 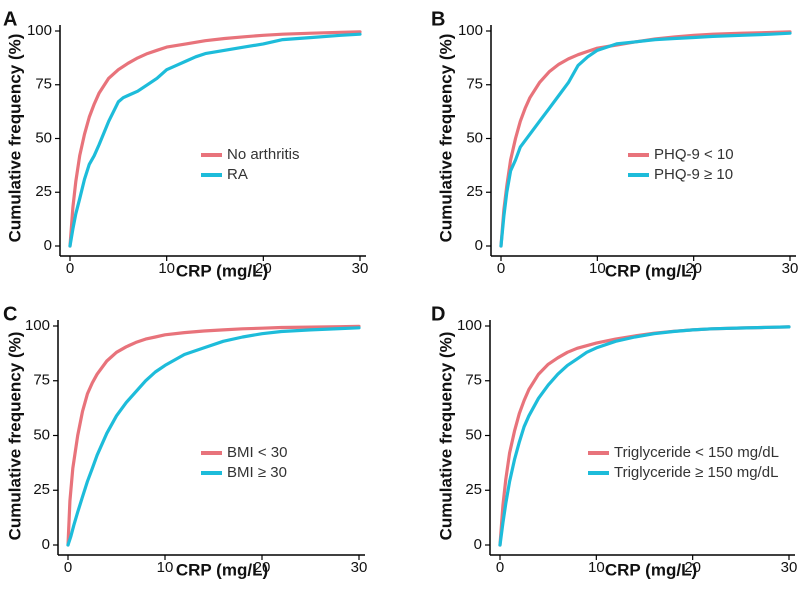 I want to click on legend-label-2: PHQ-9 ≥ 10, so click(x=693, y=174).